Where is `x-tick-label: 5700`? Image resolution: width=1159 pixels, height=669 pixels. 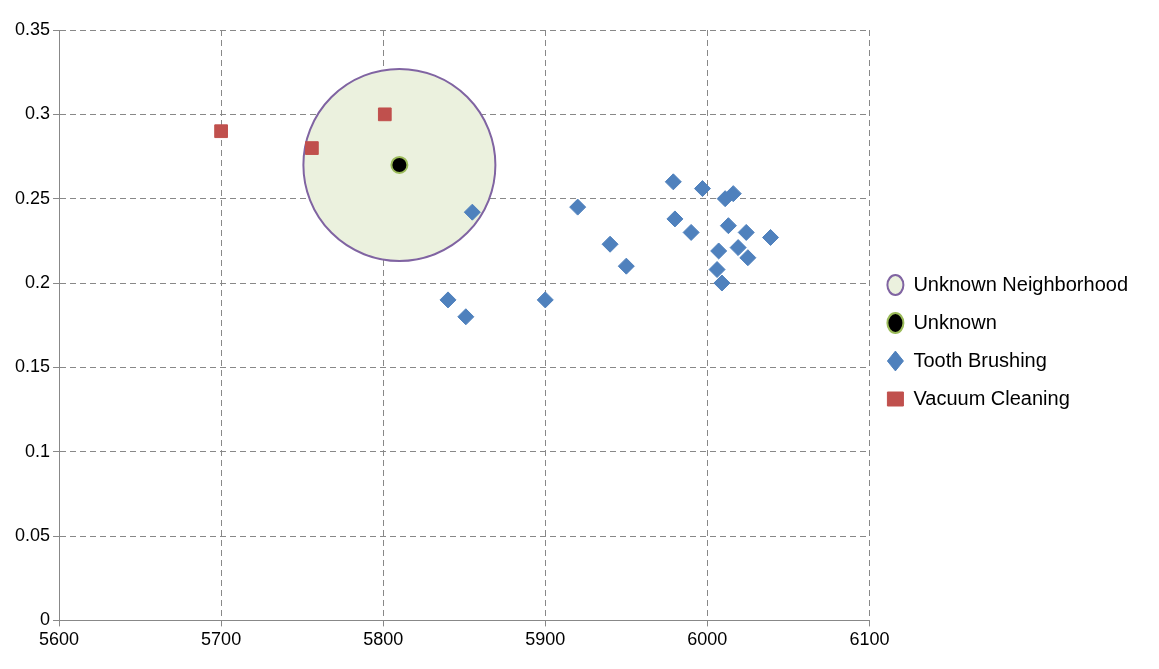
x-tick-label: 5700 is located at coordinates (221, 639).